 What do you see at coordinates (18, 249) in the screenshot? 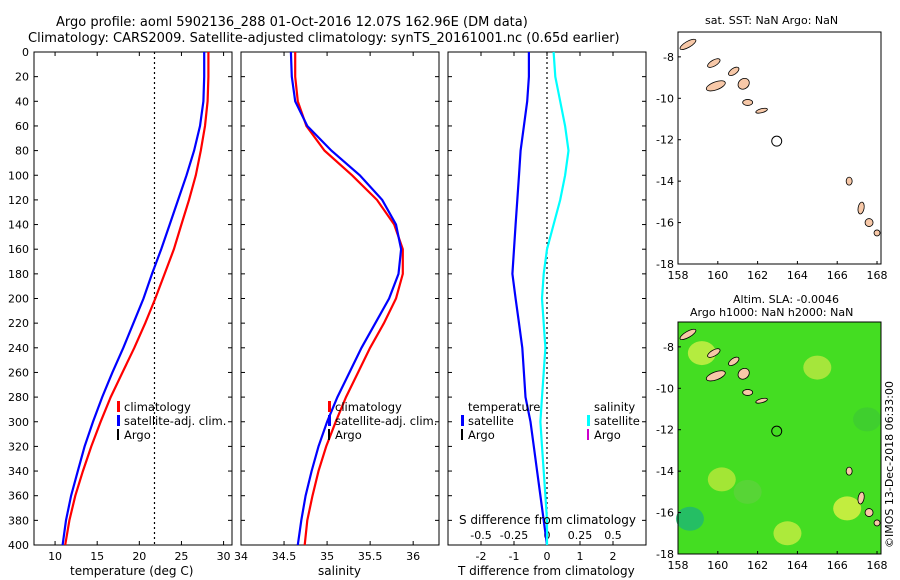
I see `depth-tick-label: 160` at bounding box center [18, 249].